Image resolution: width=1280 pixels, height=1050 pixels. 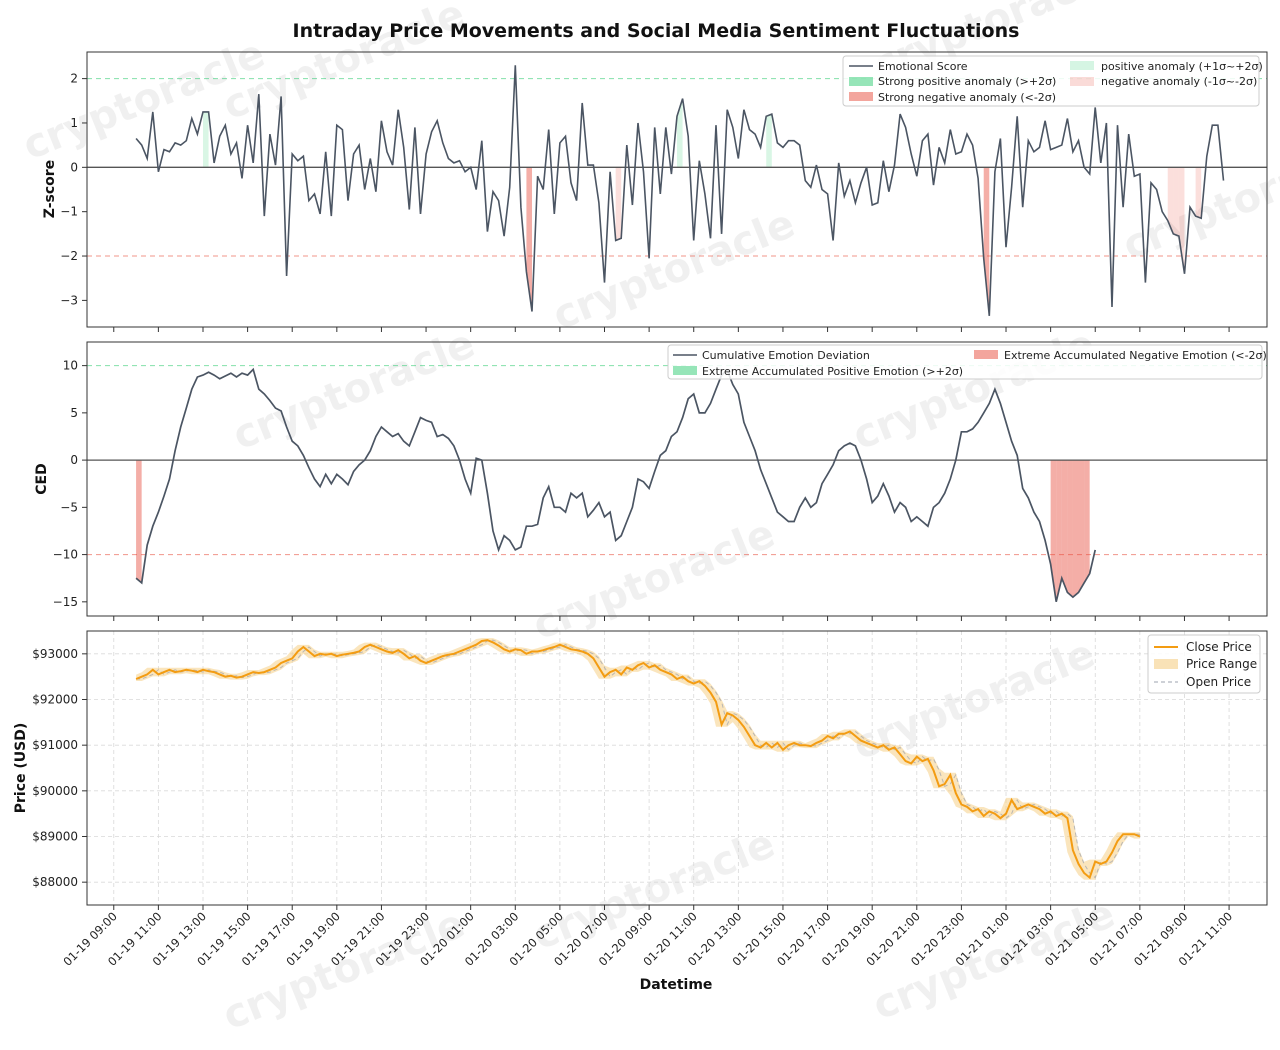 I want to click on y-tick-label: 5, so click(x=74, y=413).